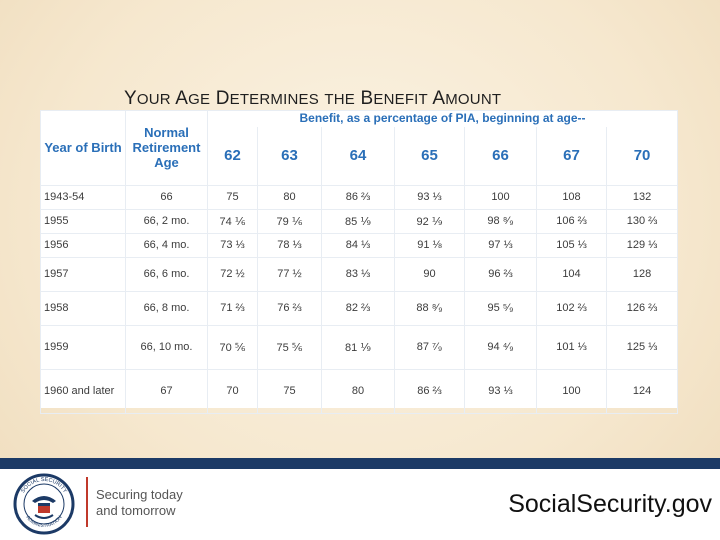  Describe the element at coordinates (289, 245) in the screenshot. I see `cell-value: 78 ⅓` at that location.